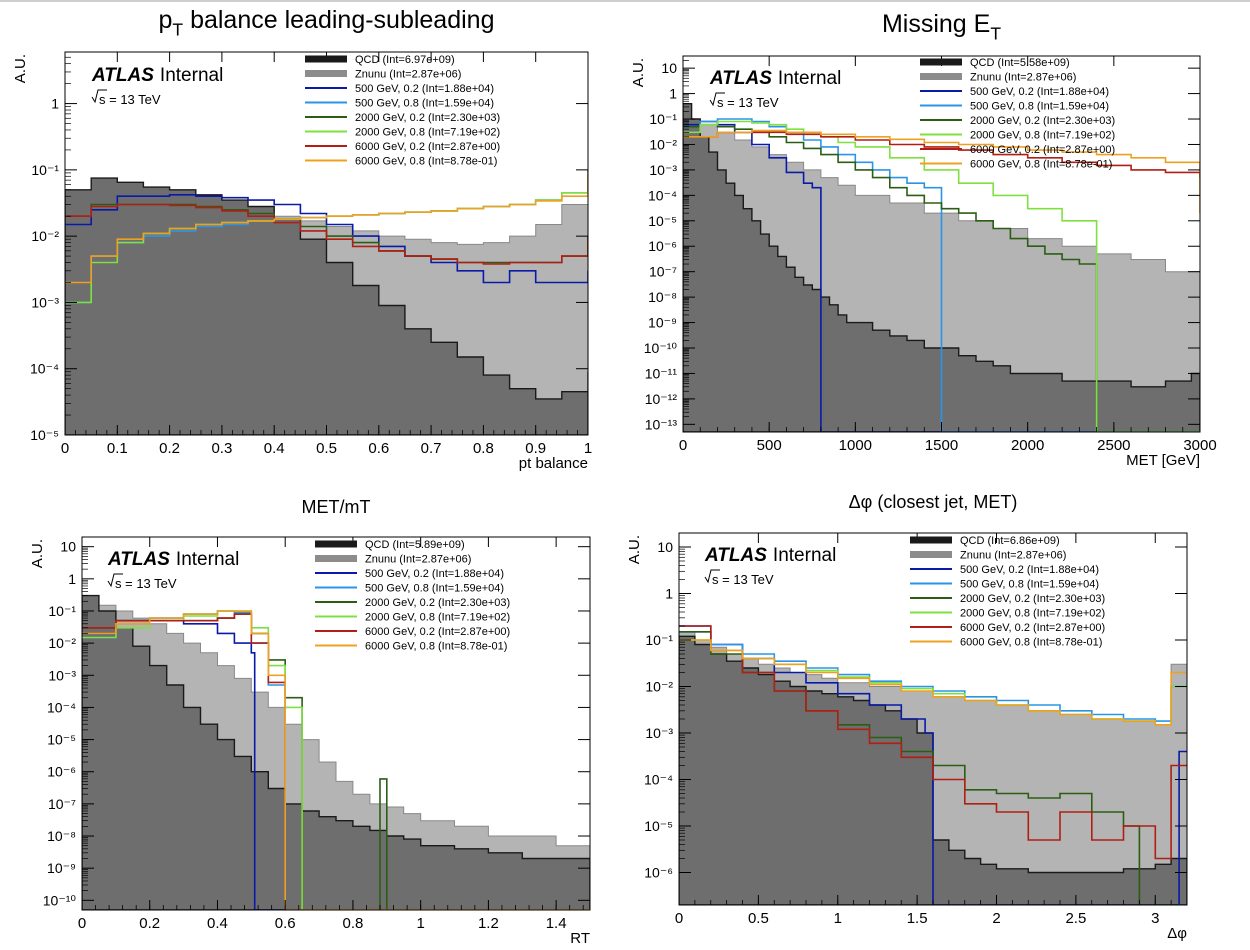 This screenshot has width=1250, height=950. What do you see at coordinates (553, 463) in the screenshot?
I see `x-axis-label: pt balance` at bounding box center [553, 463].